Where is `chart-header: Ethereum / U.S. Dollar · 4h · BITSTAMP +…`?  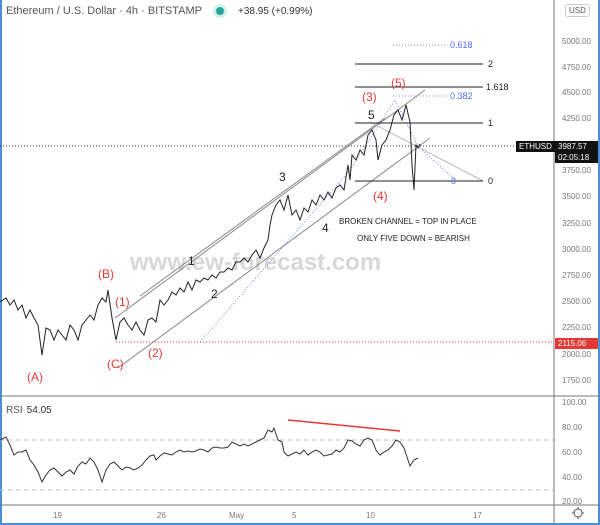 chart-header: Ethereum / U.S. Dollar · 4h · BITSTAMP +… is located at coordinates (159, 11).